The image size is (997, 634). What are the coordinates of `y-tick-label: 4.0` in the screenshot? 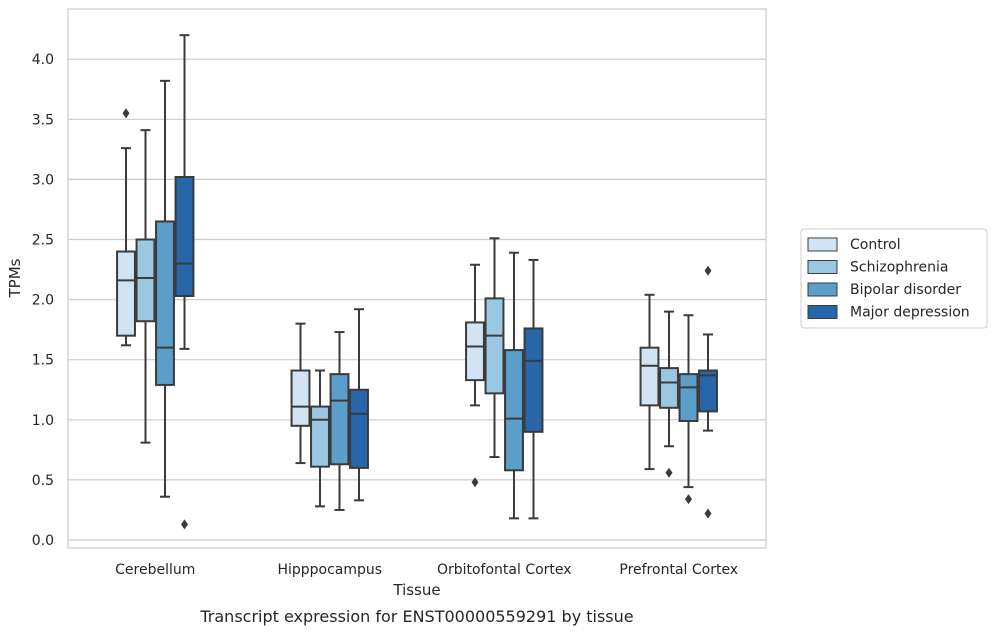 It's located at (43, 60).